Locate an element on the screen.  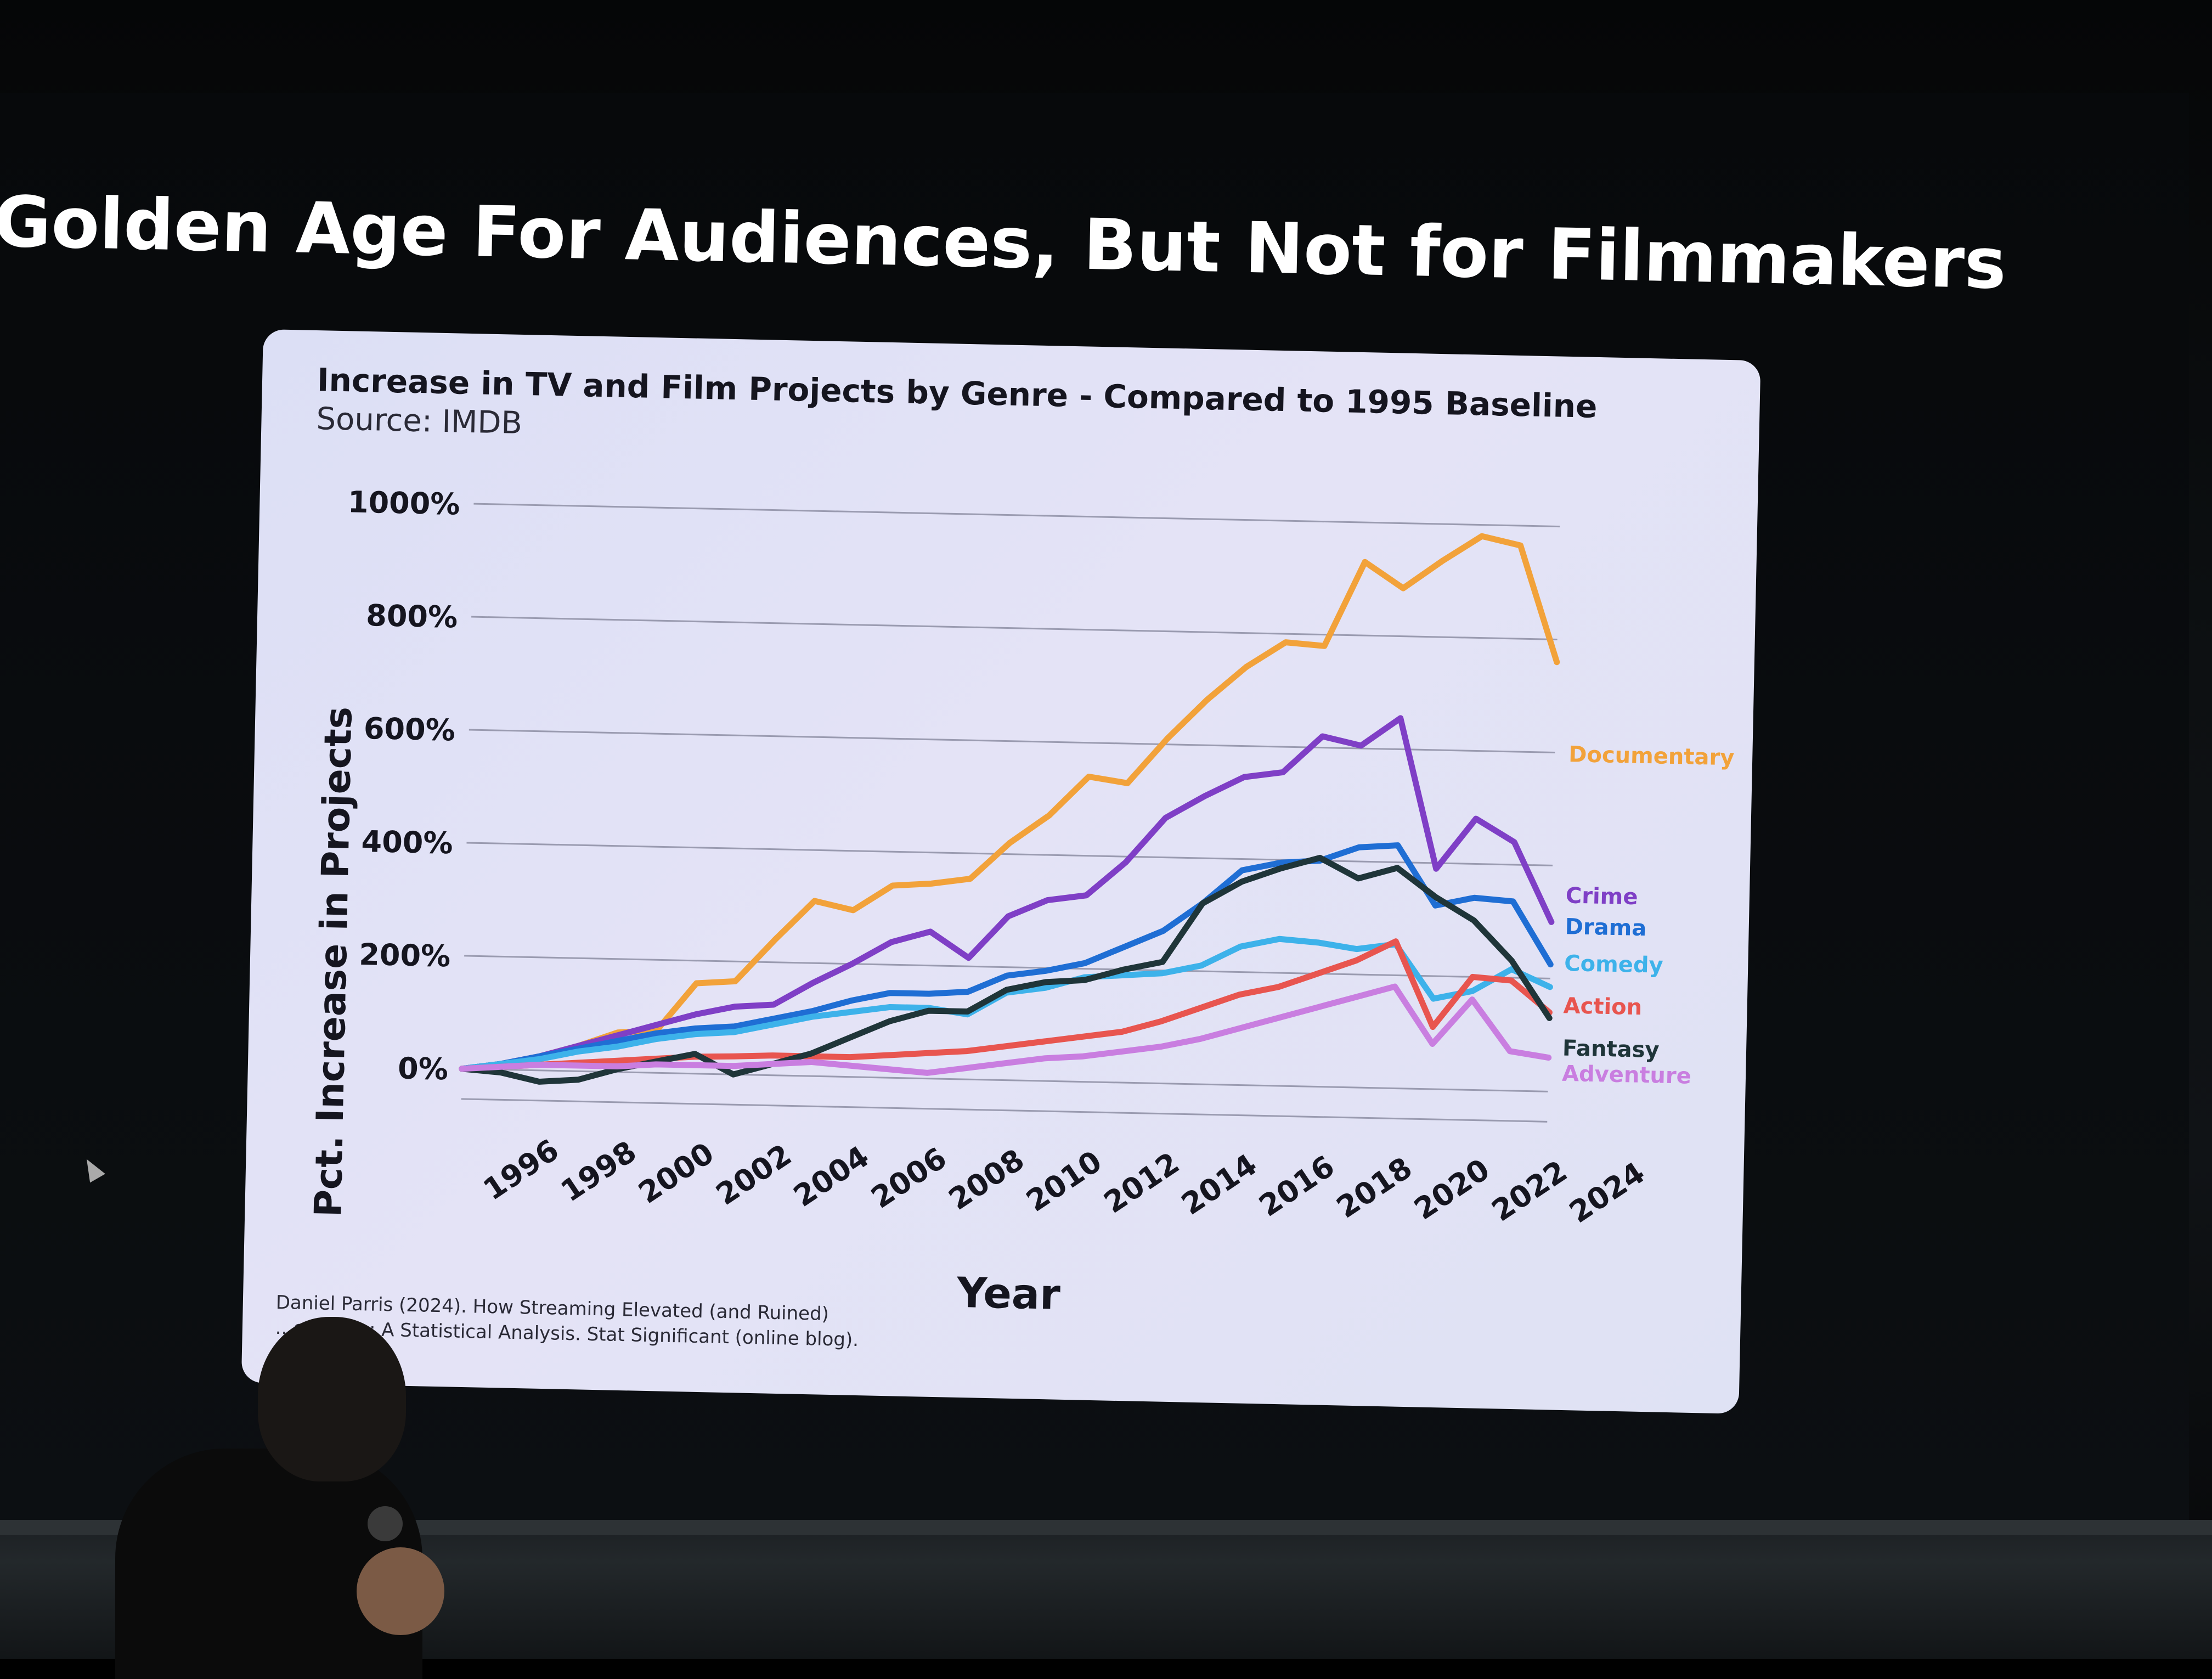
microphone-icon is located at coordinates (386, 1524).